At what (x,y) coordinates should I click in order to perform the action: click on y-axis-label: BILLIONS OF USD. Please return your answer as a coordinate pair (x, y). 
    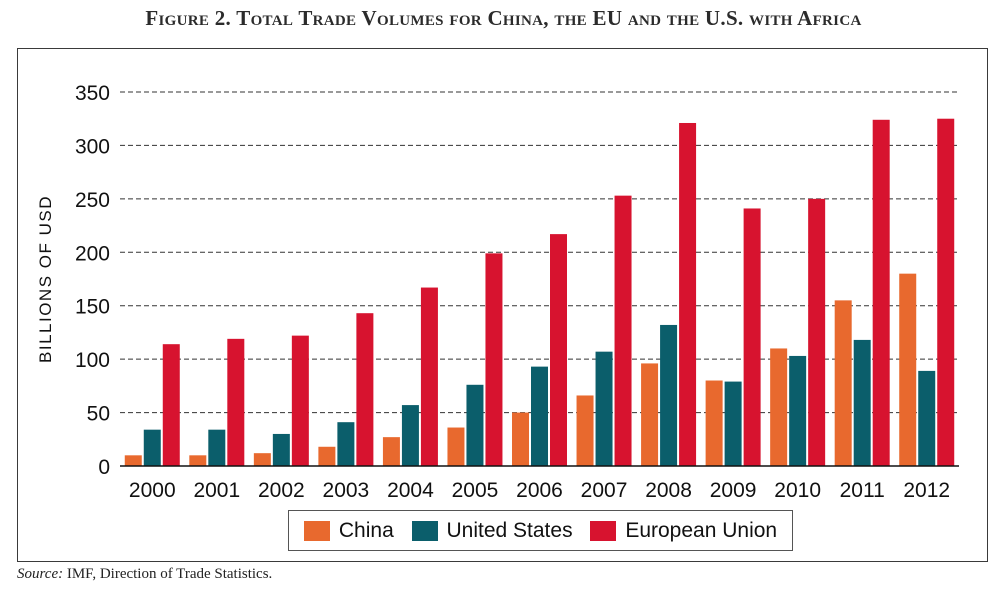
    Looking at the image, I should click on (45, 279).